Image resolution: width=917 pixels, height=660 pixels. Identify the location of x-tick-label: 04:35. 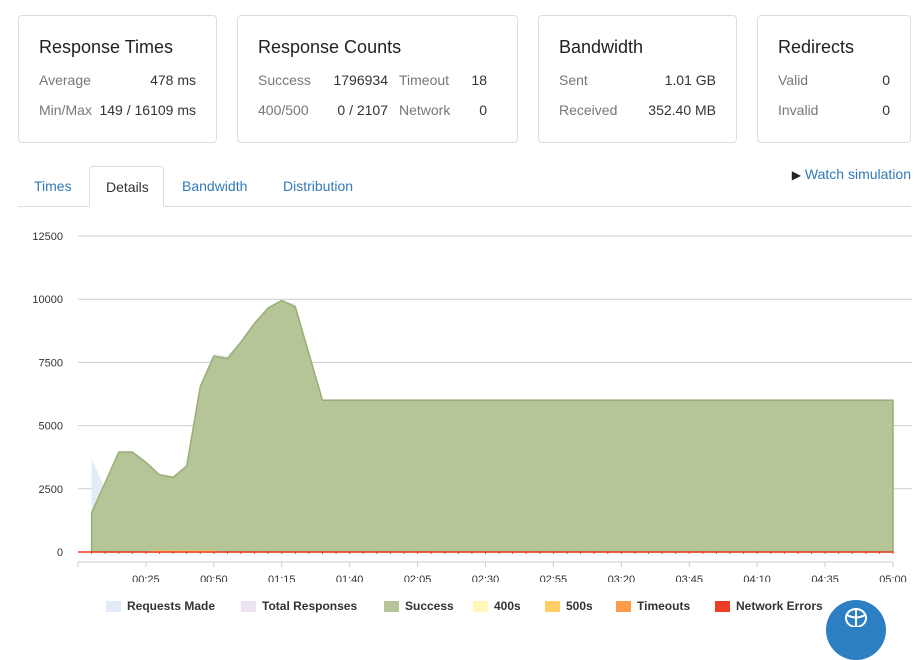
(825, 578).